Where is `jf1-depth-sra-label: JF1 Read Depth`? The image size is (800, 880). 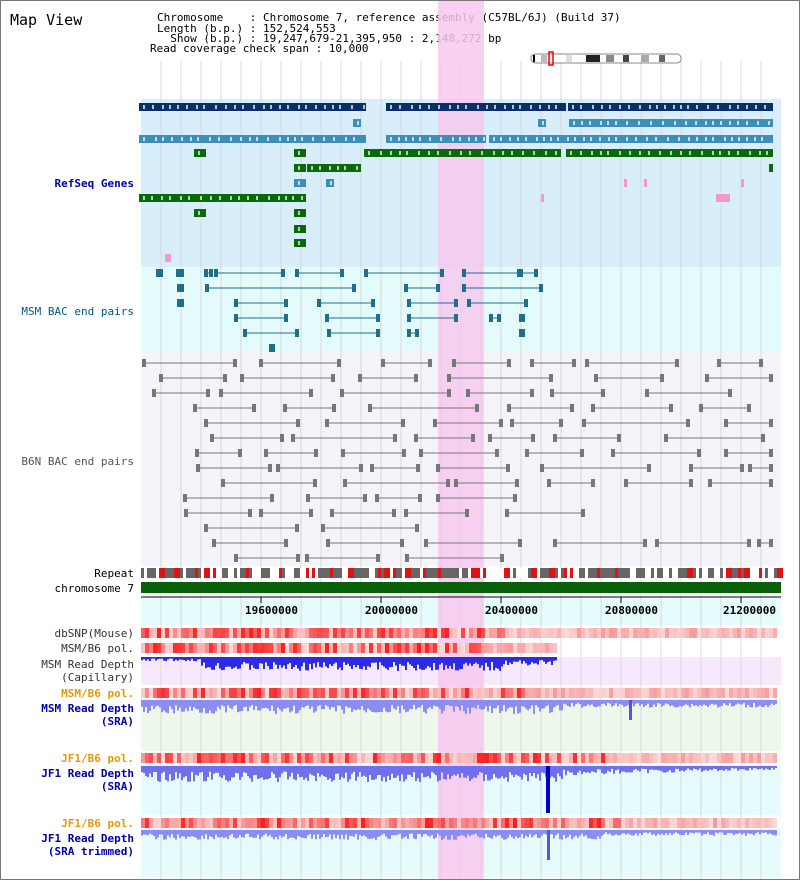
jf1-depth-sra-label: JF1 Read Depth is located at coordinates (87, 773).